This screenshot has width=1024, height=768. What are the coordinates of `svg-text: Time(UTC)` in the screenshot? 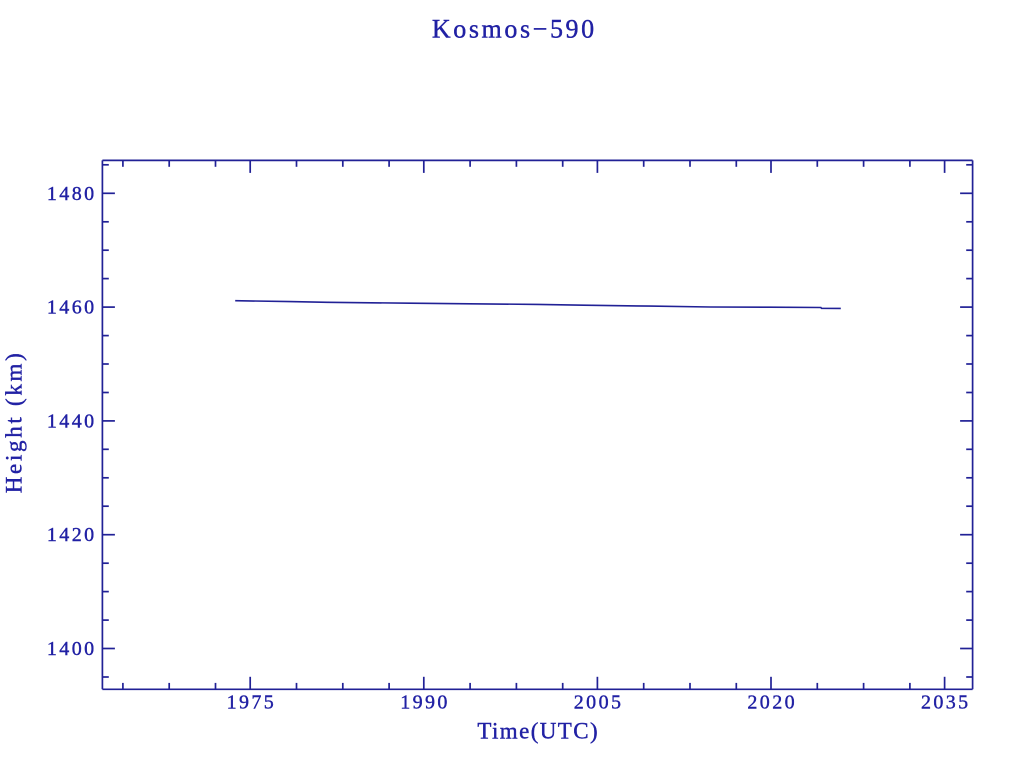 It's located at (538, 731).